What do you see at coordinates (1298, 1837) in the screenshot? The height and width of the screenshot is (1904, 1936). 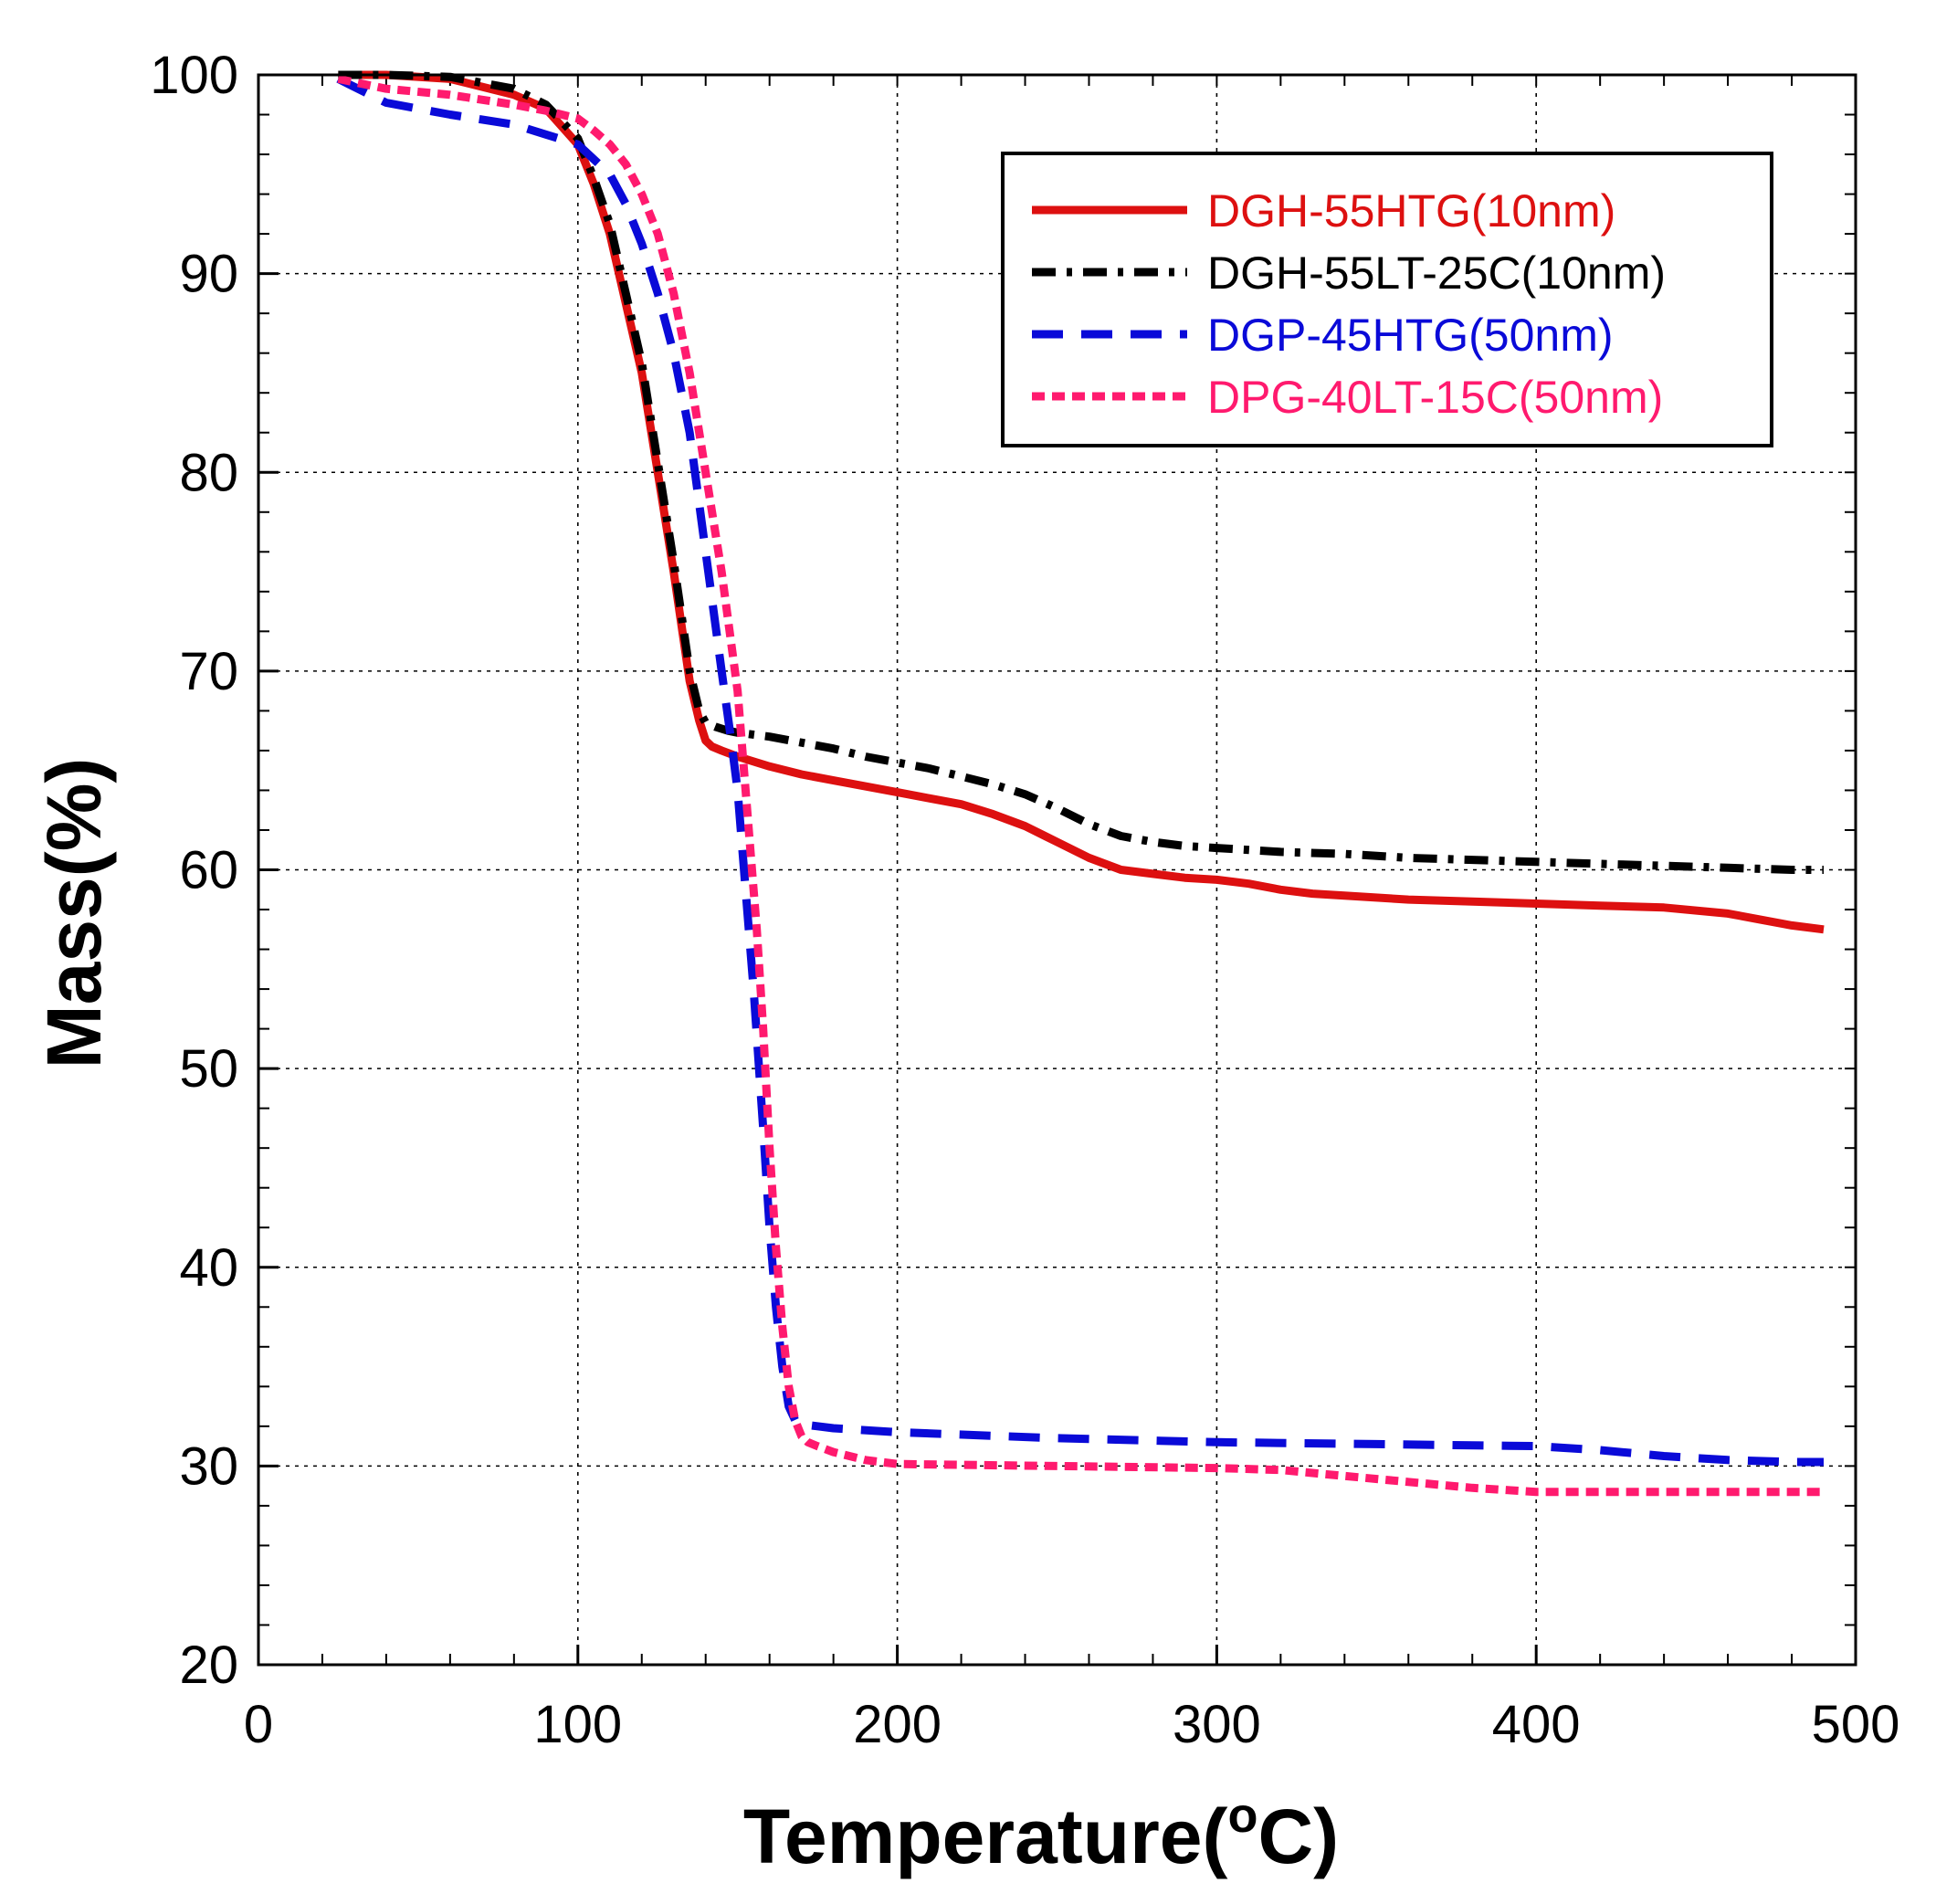 I see `x-axis-title-unit: C)` at bounding box center [1298, 1837].